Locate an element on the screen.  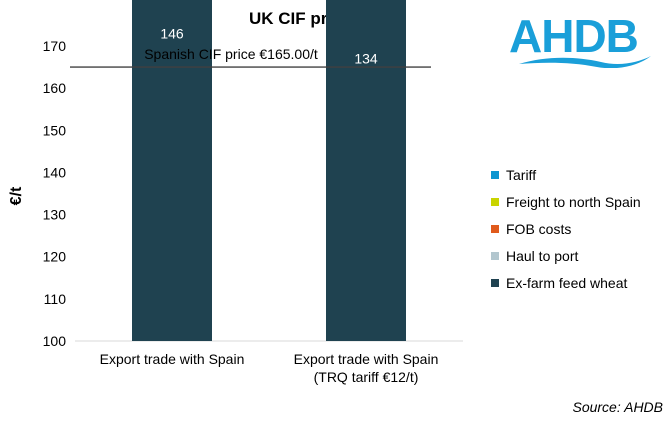
ahdb-logo: AHDB is located at coordinates (580, 39).